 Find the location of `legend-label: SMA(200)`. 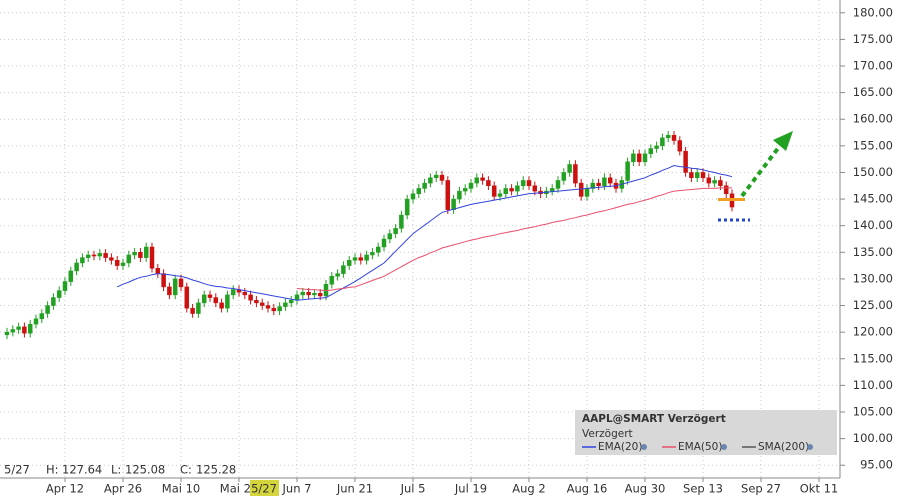

legend-label: SMA(200) is located at coordinates (783, 447).